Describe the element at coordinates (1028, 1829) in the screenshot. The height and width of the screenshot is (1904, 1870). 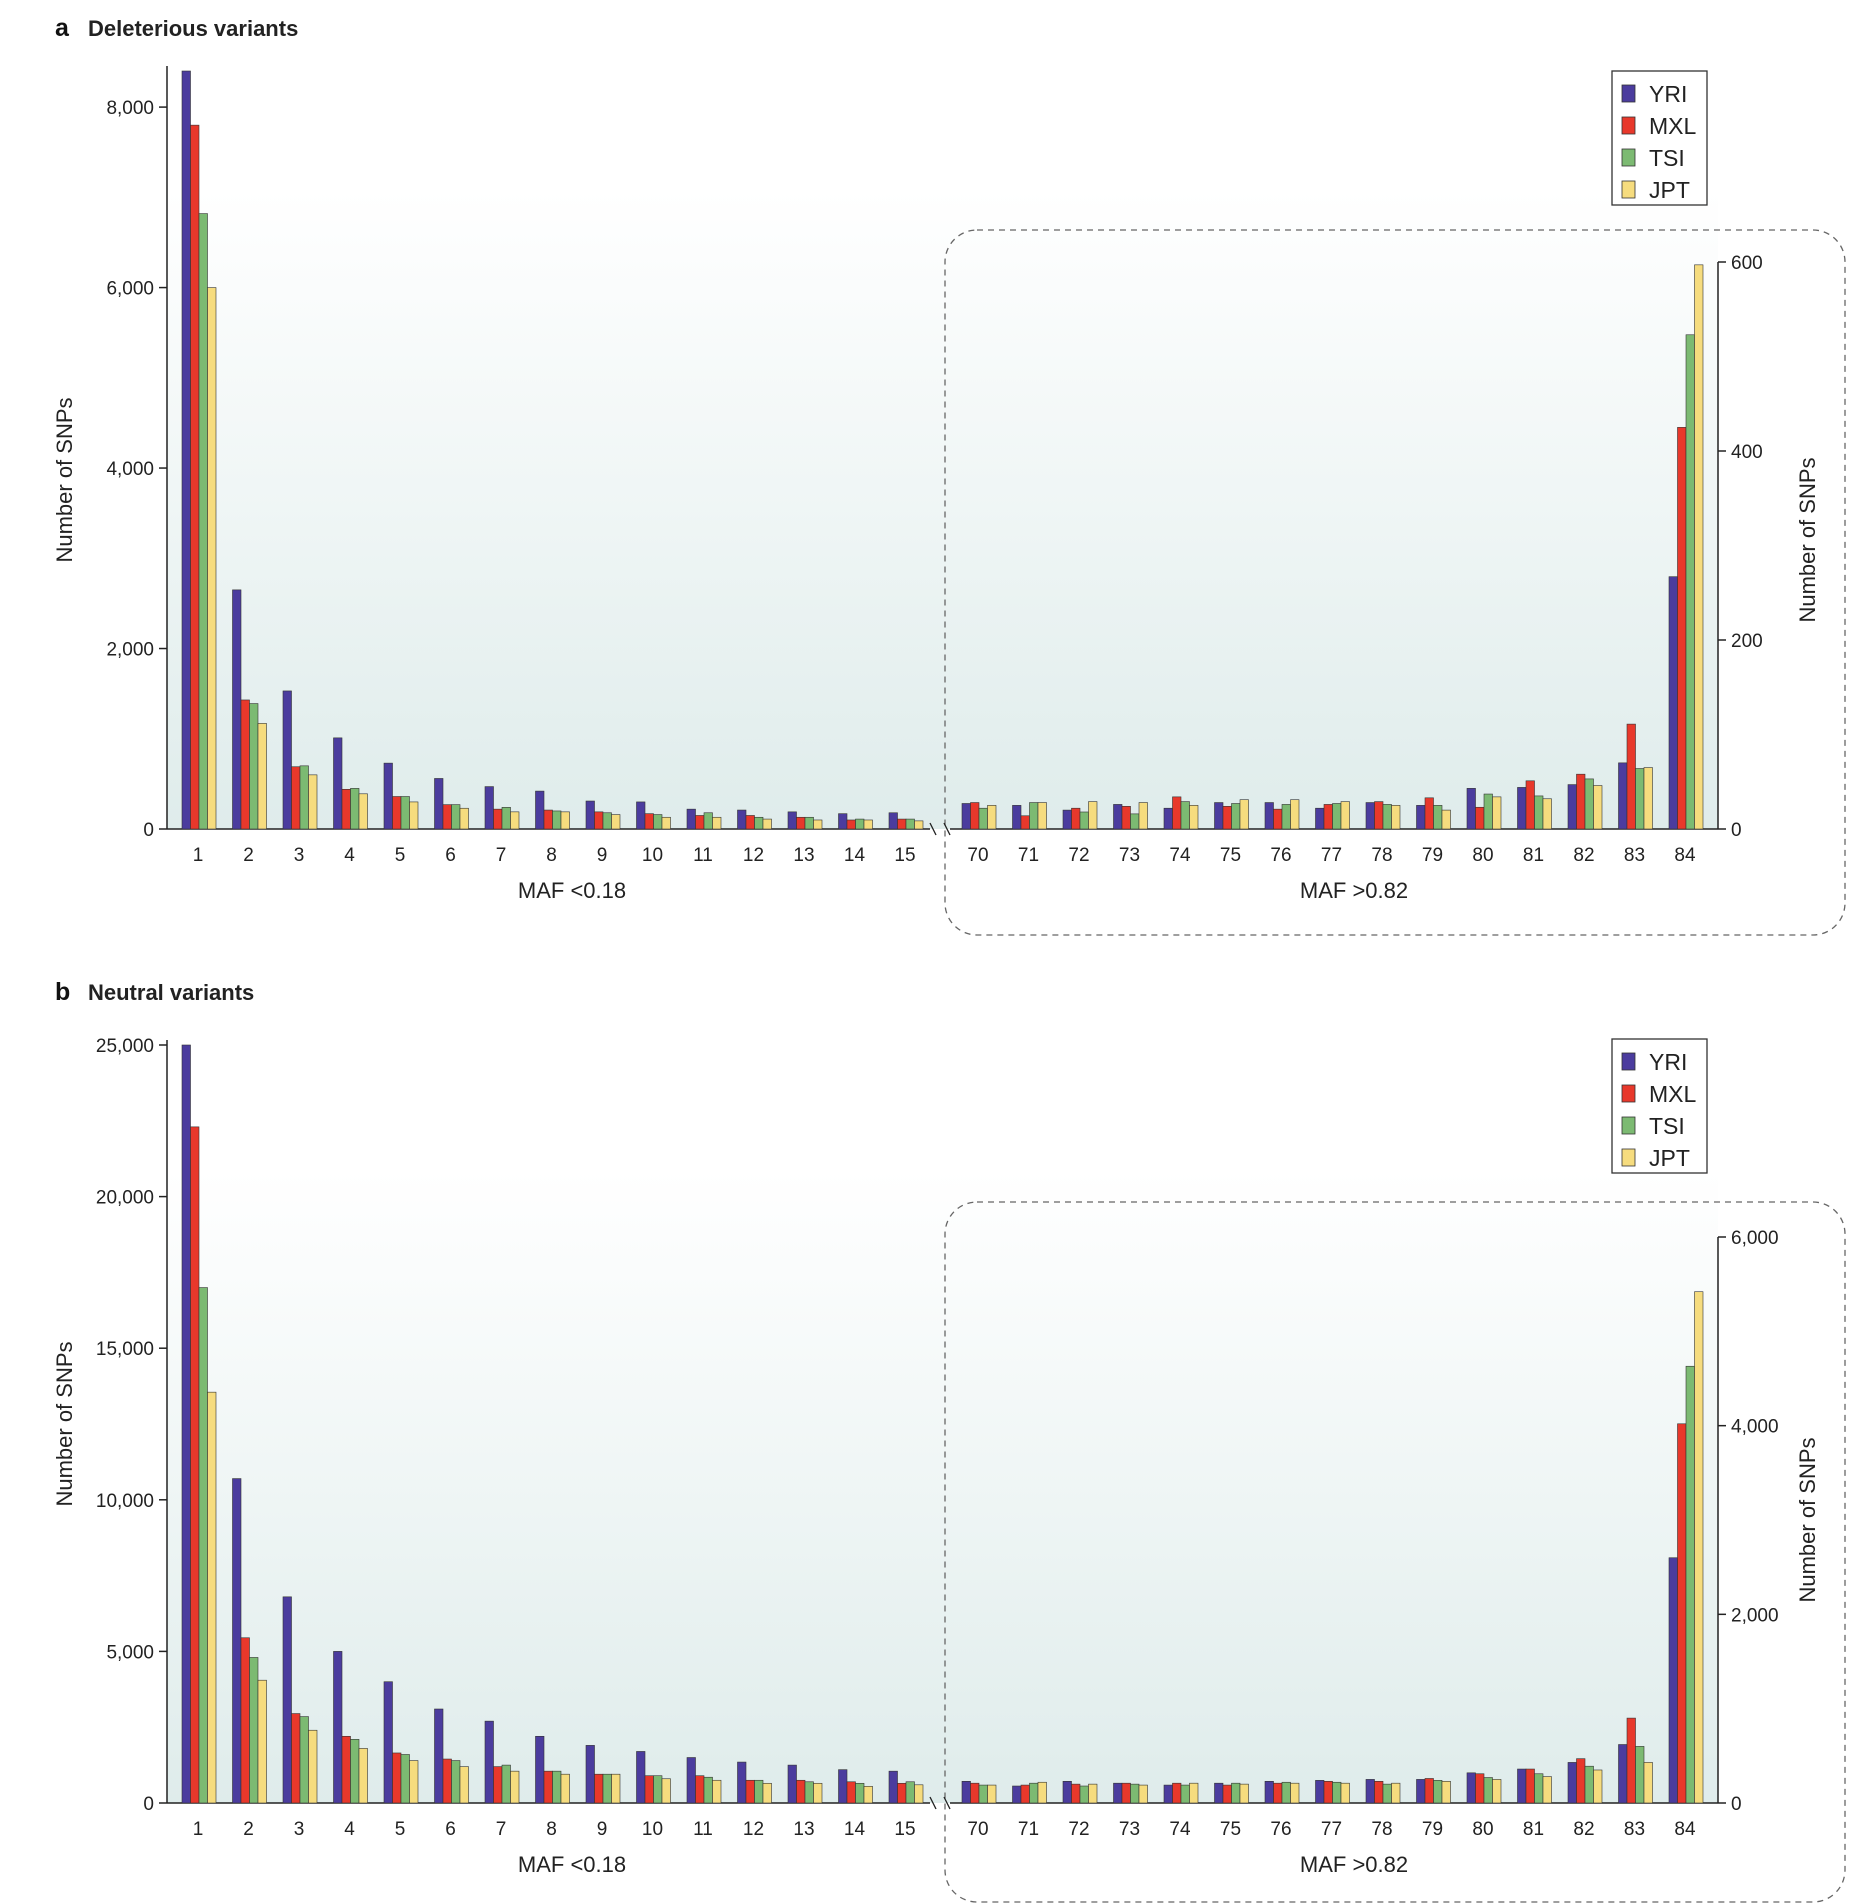
I see `pb-right-xtick-label: 71` at that location.